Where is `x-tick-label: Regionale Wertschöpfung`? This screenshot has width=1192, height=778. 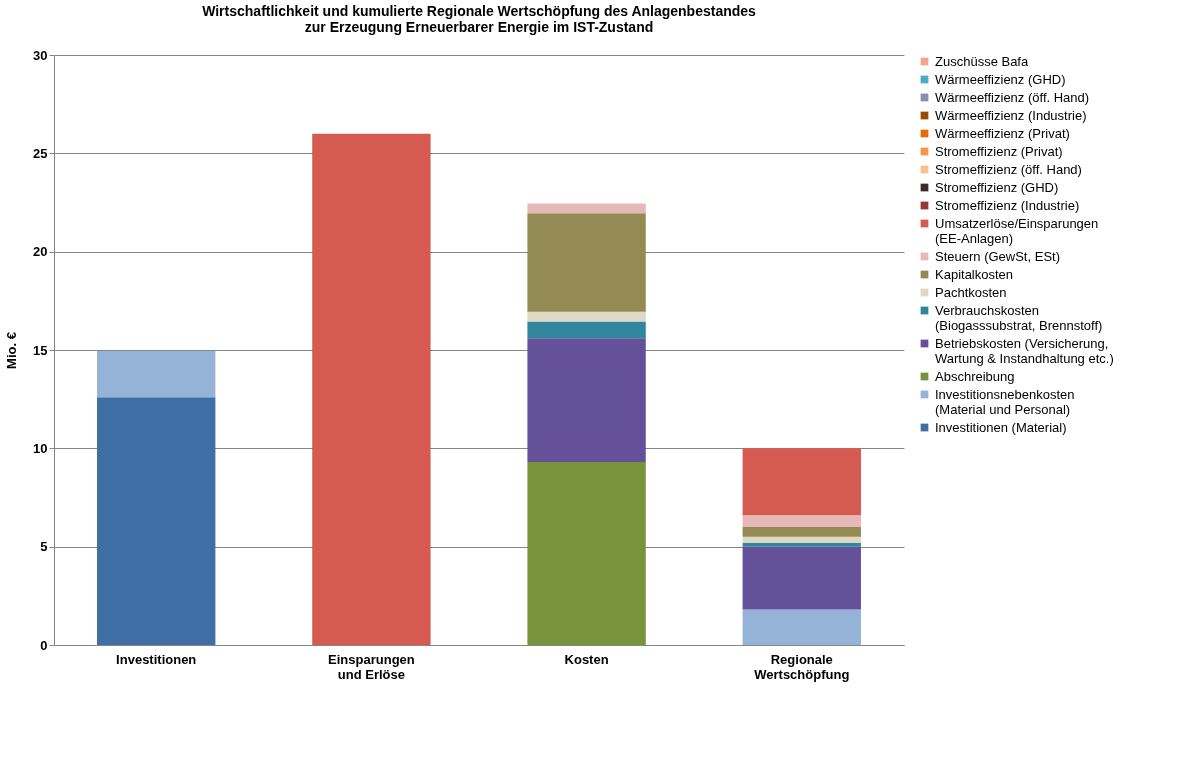
x-tick-label: Regionale Wertschöpfung is located at coordinates (802, 666).